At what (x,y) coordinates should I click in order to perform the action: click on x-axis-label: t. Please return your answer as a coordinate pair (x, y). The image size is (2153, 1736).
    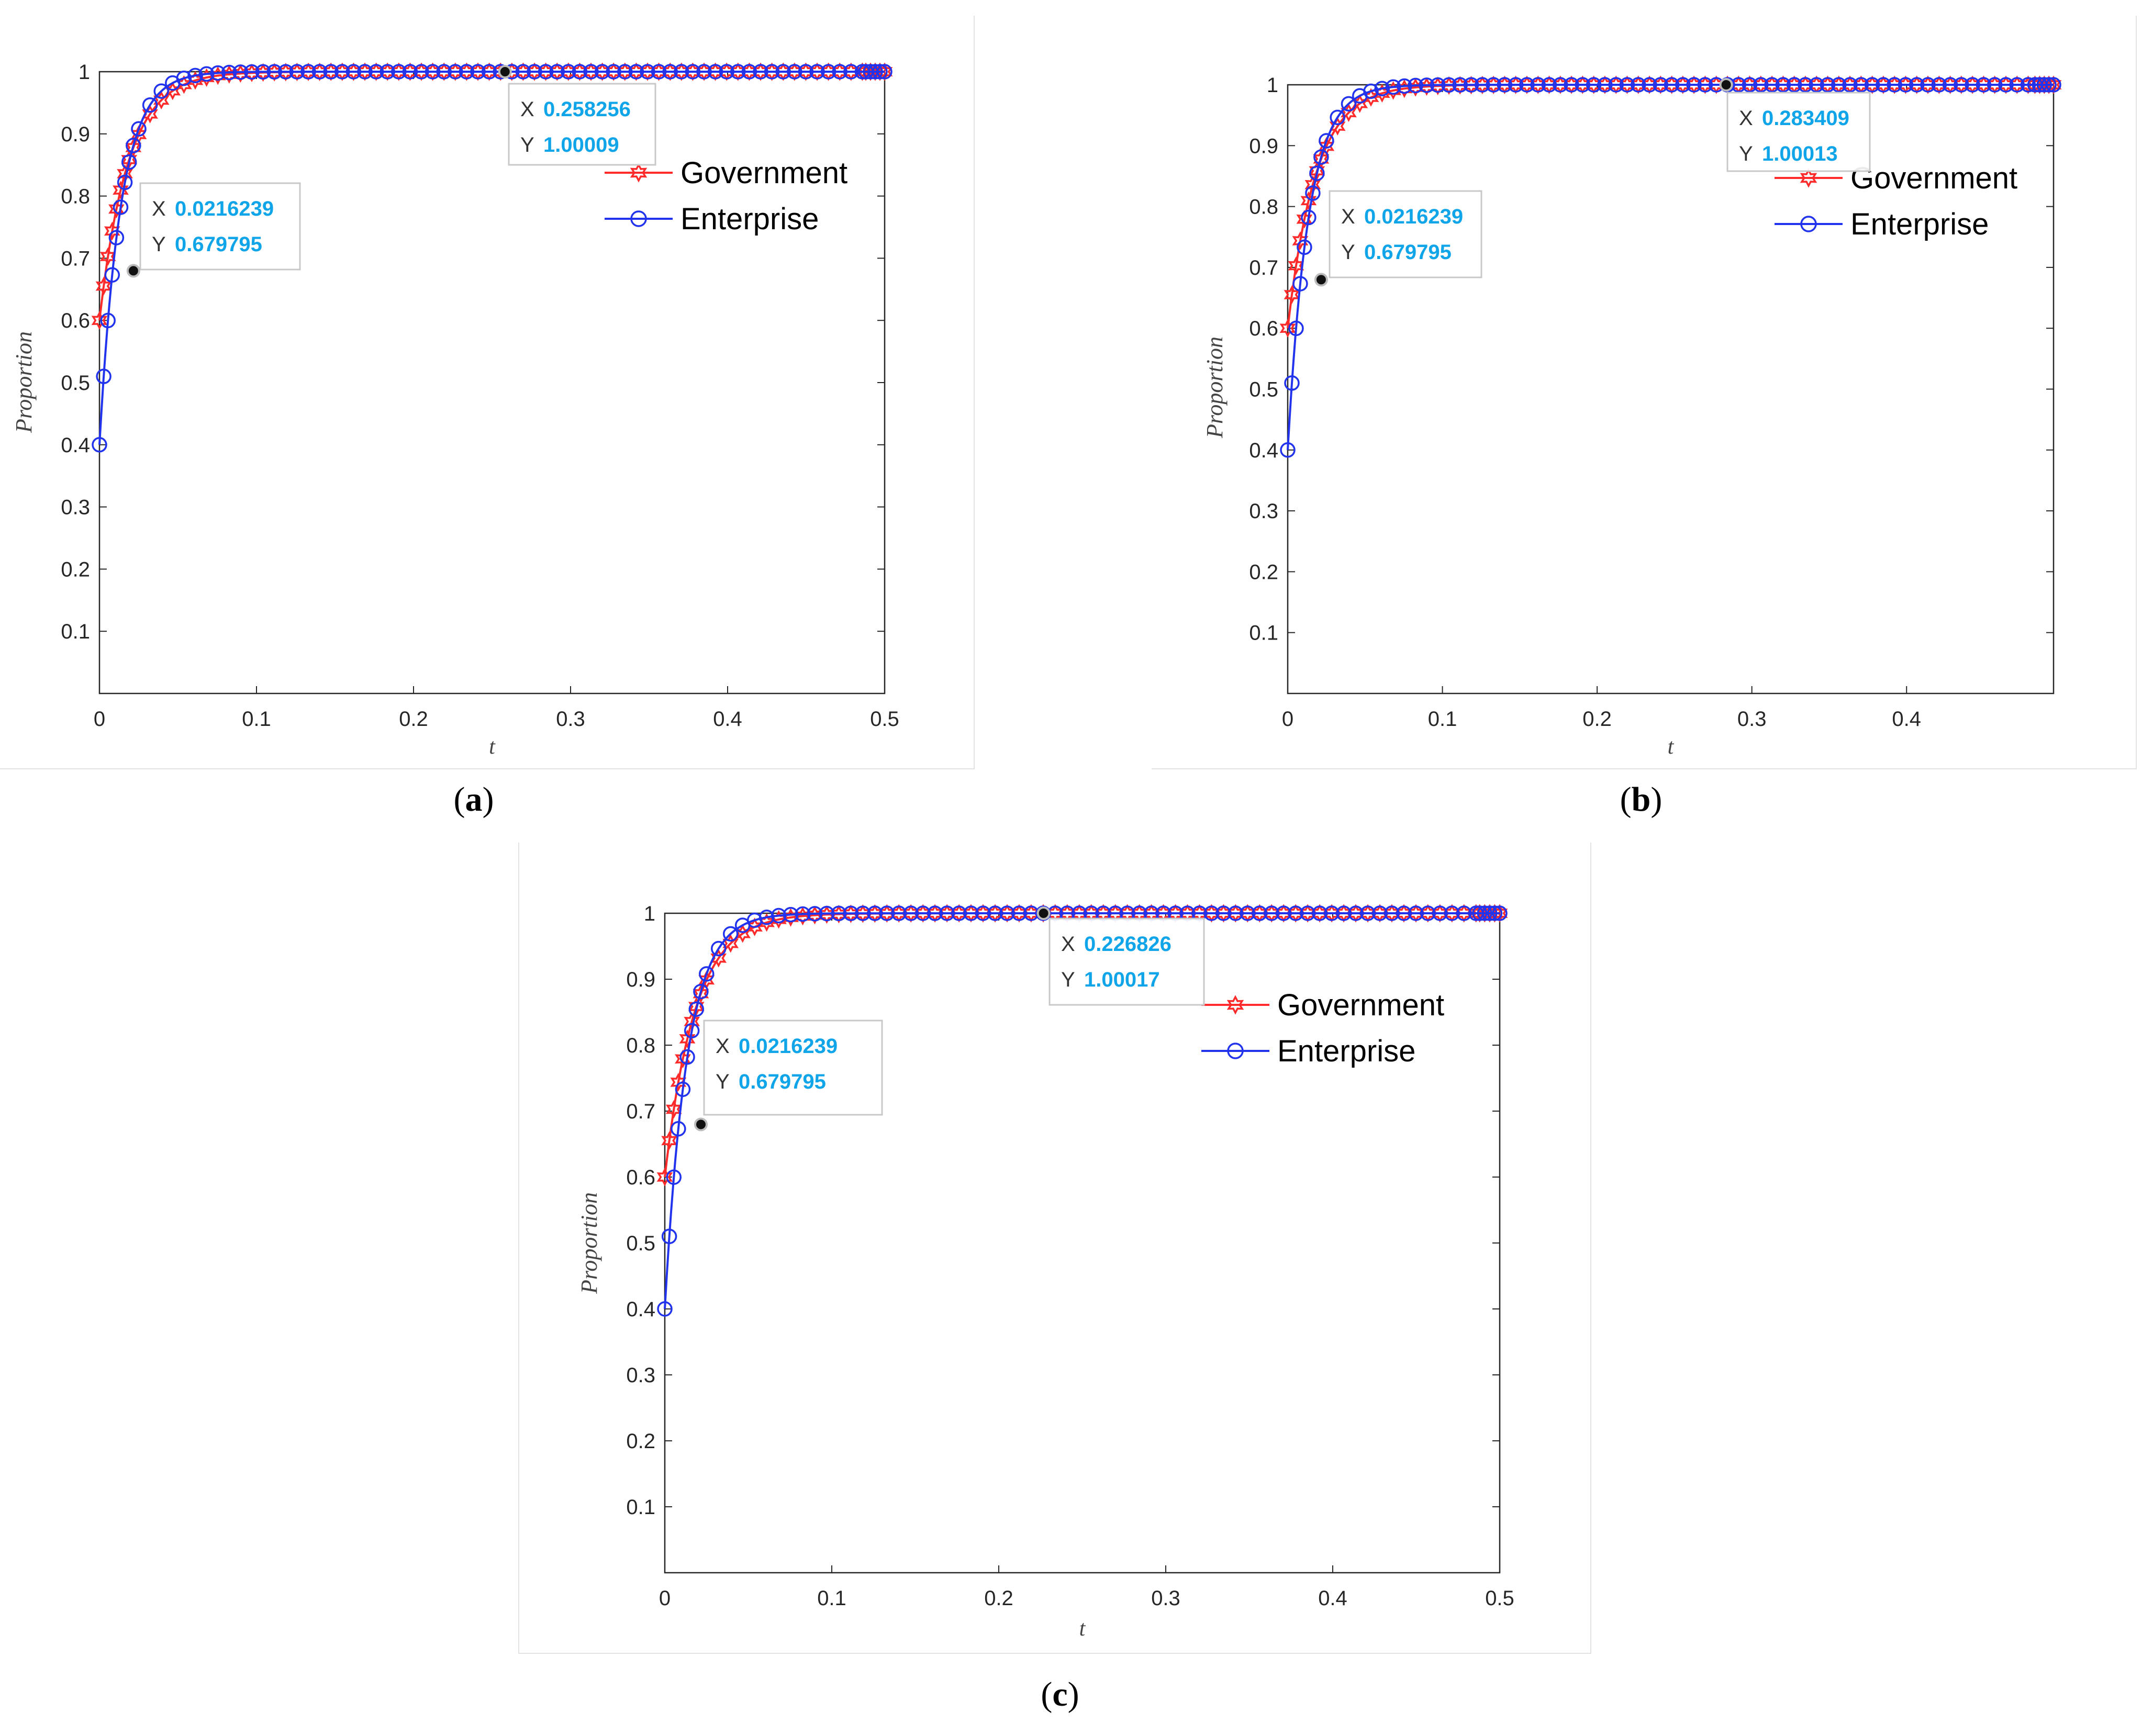
    Looking at the image, I should click on (1082, 1629).